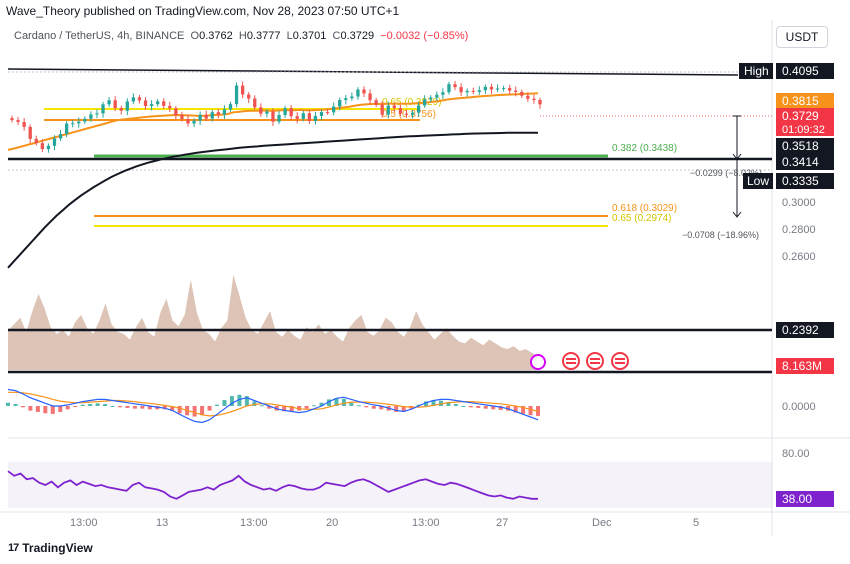 Image resolution: width=850 pixels, height=564 pixels. Describe the element at coordinates (602, 523) in the screenshot. I see `time-axis-tick: Dec` at that location.